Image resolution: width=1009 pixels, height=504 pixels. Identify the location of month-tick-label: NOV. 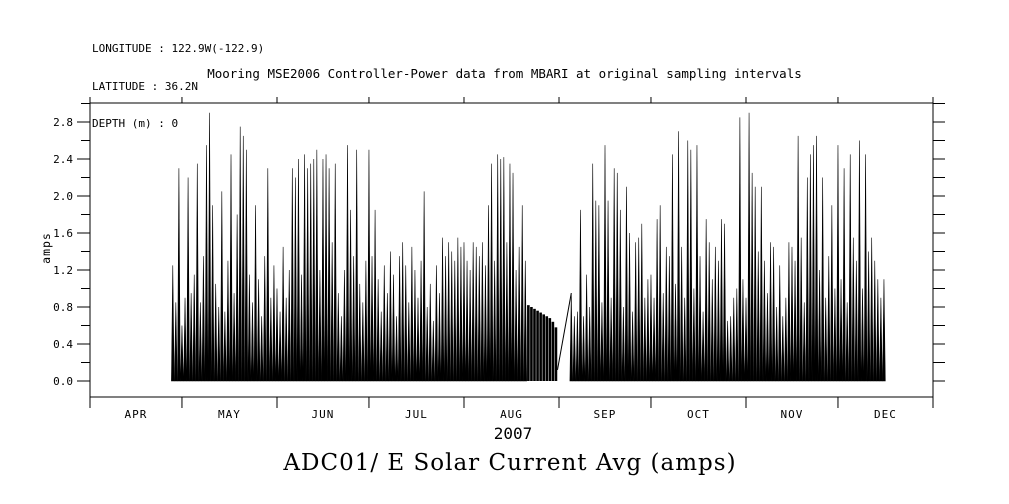
(792, 414).